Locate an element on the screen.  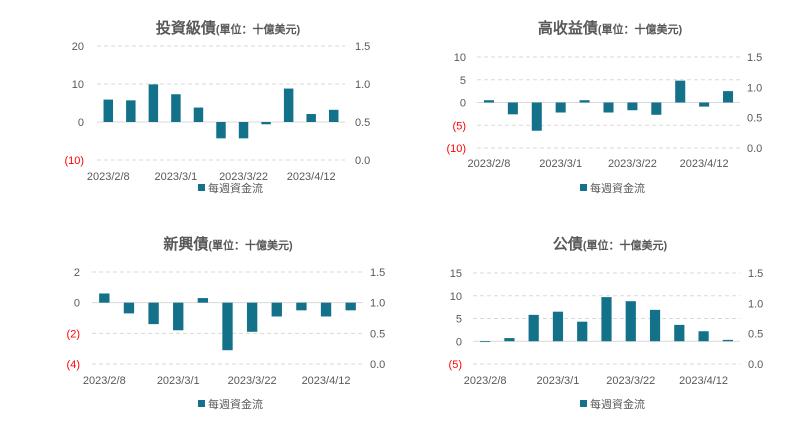
chart-title-main: 投資級債 is located at coordinates (186, 28).